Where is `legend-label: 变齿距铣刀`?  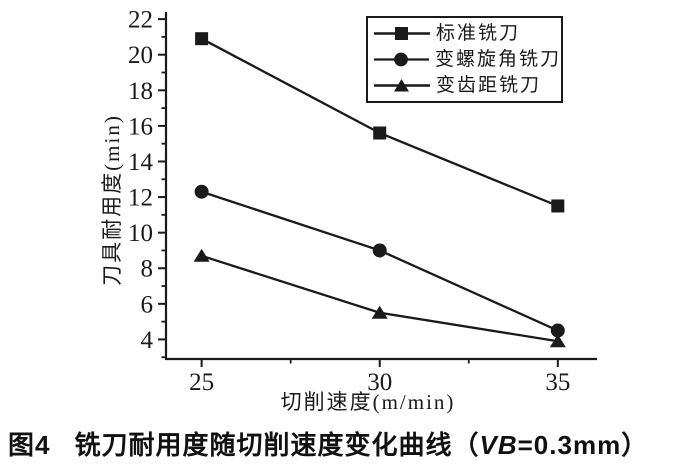 legend-label: 变齿距铣刀 is located at coordinates (489, 86).